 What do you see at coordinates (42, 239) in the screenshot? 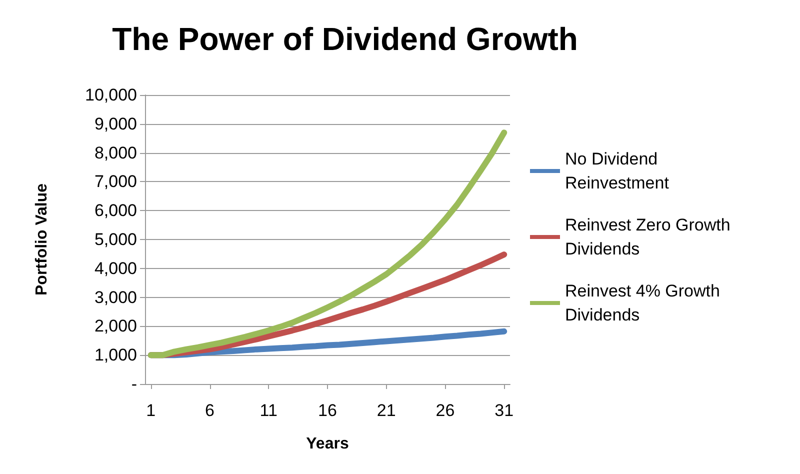
I see `y-axis-title: Portfolio Value` at bounding box center [42, 239].